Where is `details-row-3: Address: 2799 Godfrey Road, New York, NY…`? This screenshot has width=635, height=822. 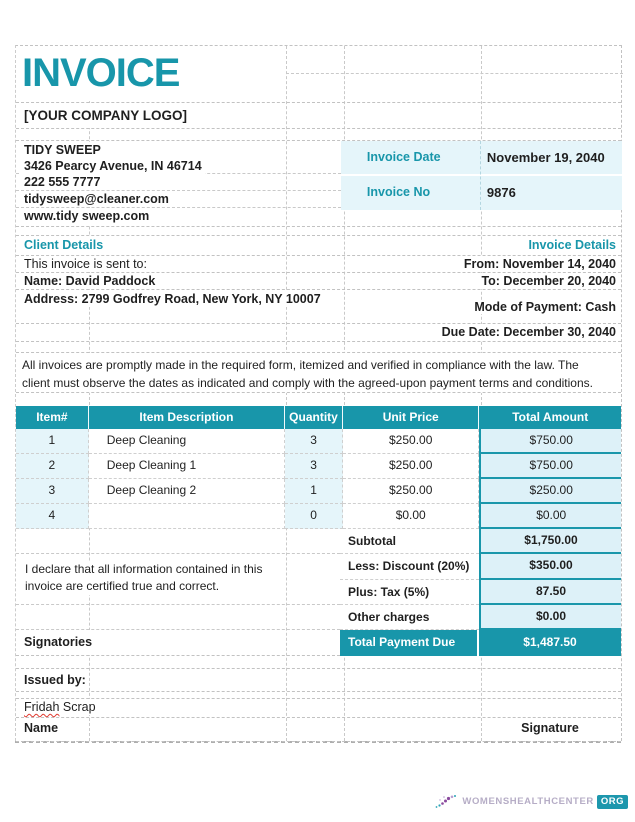
details-row-3: Address: 2799 Godfrey Road, New York, NY… is located at coordinates (318, 307).